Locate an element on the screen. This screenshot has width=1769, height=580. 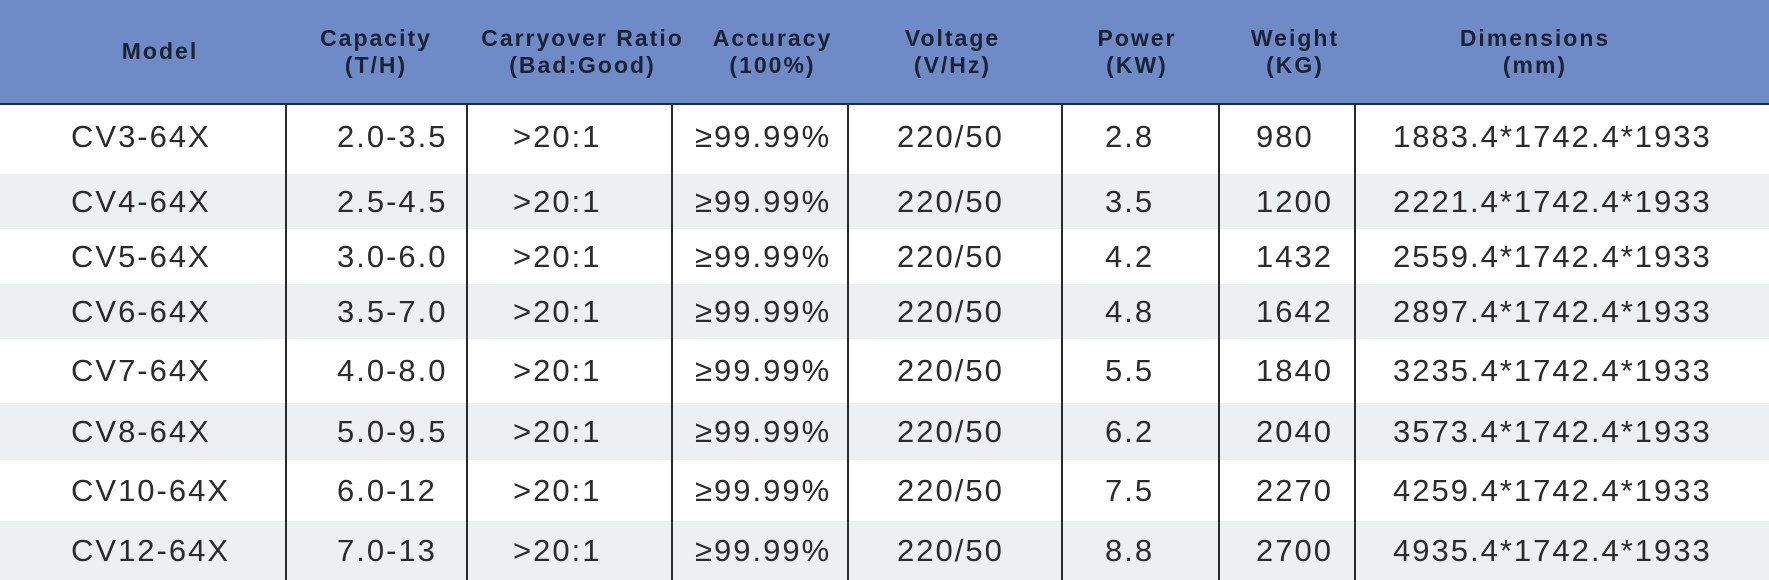
cell-capacity: 3.0-6.0 is located at coordinates (392, 256).